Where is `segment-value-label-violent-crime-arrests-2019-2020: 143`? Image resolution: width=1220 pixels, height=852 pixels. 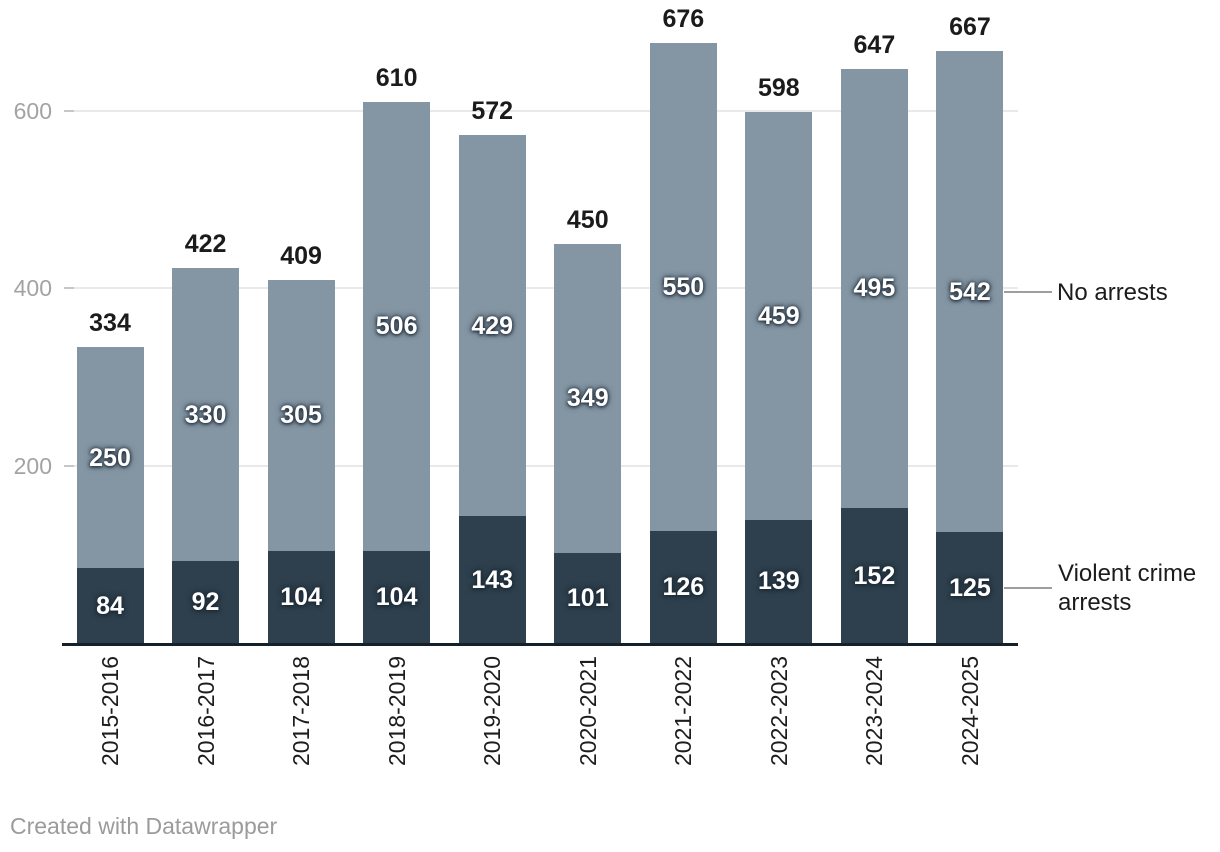
segment-value-label-violent-crime-arrests-2019-2020: 143 is located at coordinates (492, 579).